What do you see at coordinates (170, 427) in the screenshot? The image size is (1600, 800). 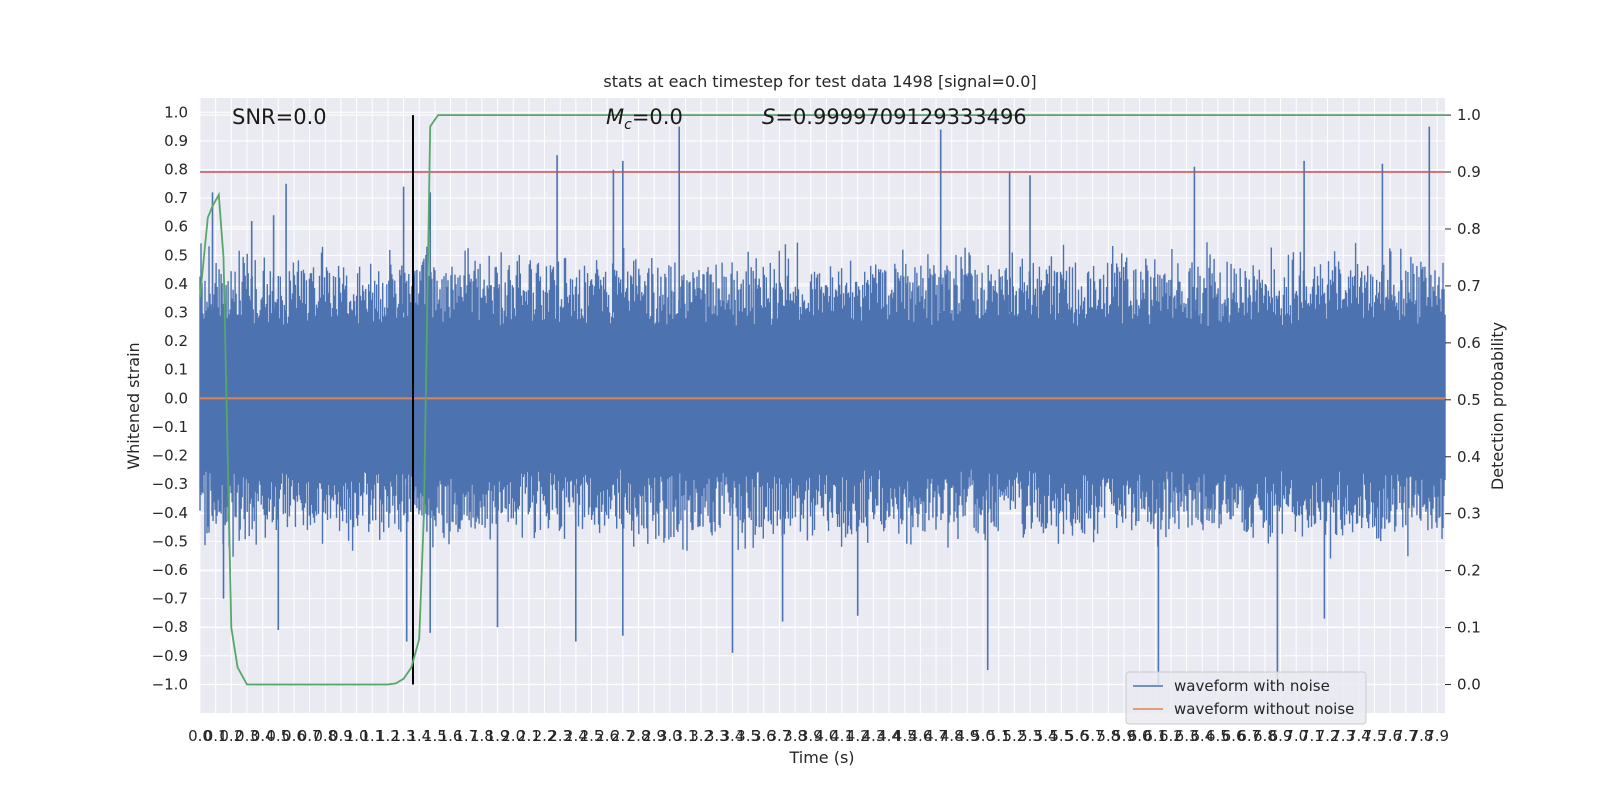 I see `y-tick-label: −0.1` at bounding box center [170, 427].